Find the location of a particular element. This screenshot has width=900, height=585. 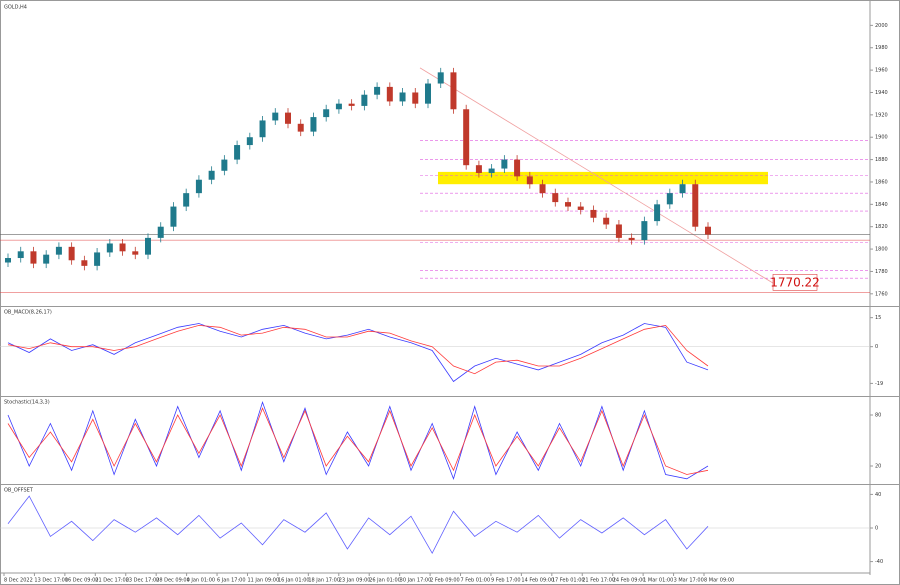

y-tick-label: 1900 is located at coordinates (881, 138).